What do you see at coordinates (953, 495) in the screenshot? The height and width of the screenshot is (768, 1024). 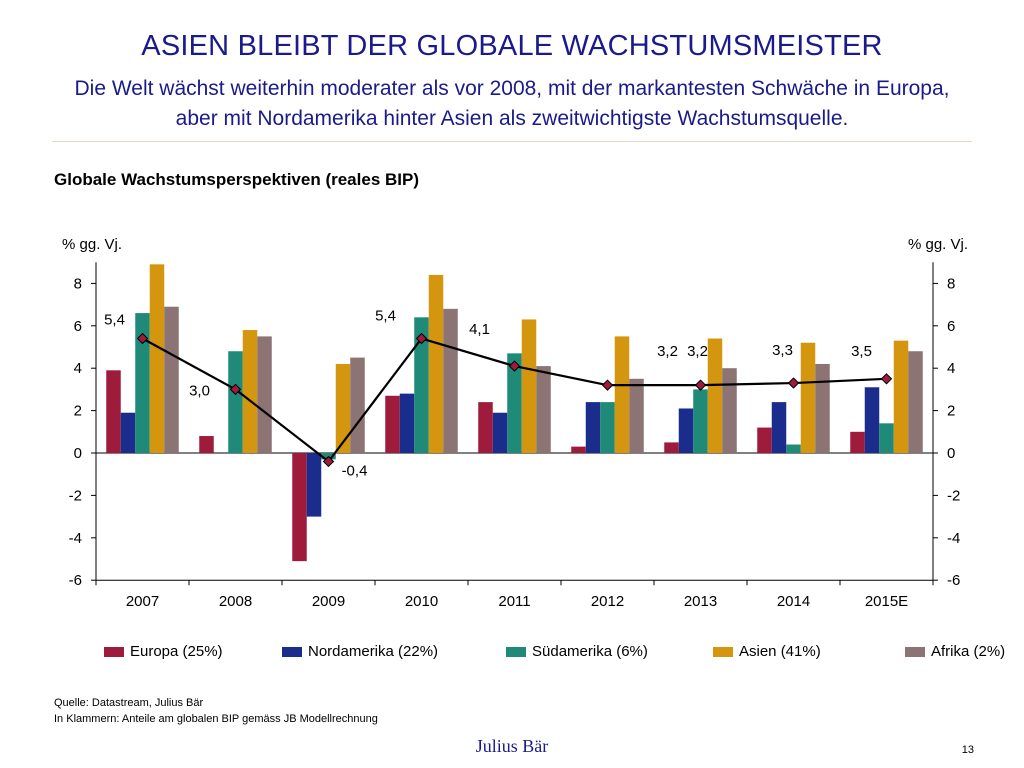 I see `y-tick-label-right: -2` at bounding box center [953, 495].